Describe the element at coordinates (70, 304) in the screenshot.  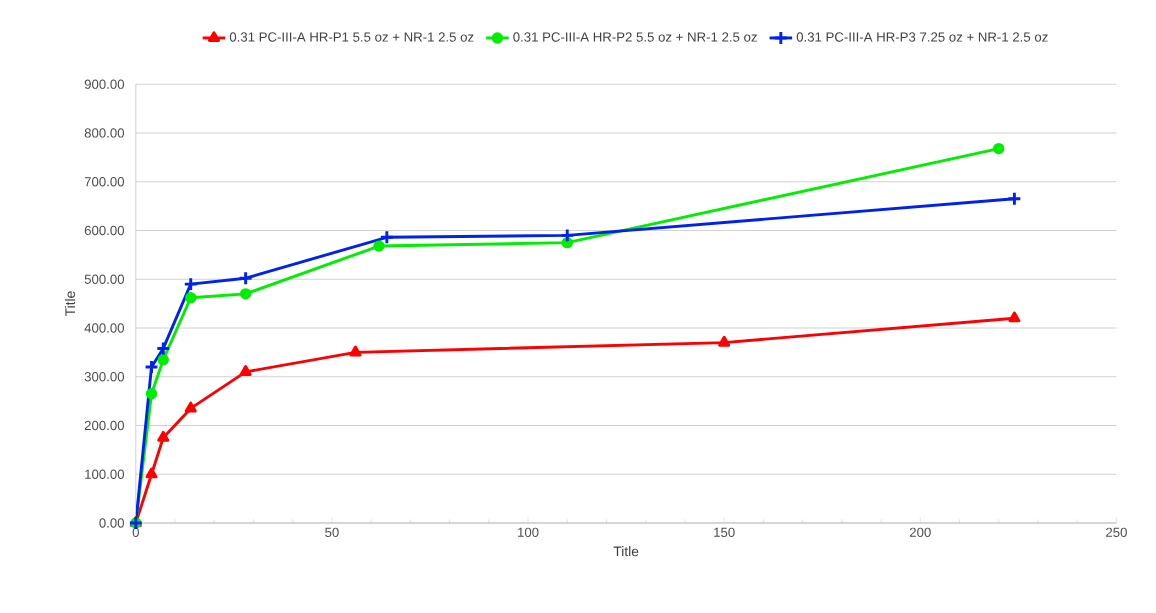
I see `y-axis-title: Title` at that location.